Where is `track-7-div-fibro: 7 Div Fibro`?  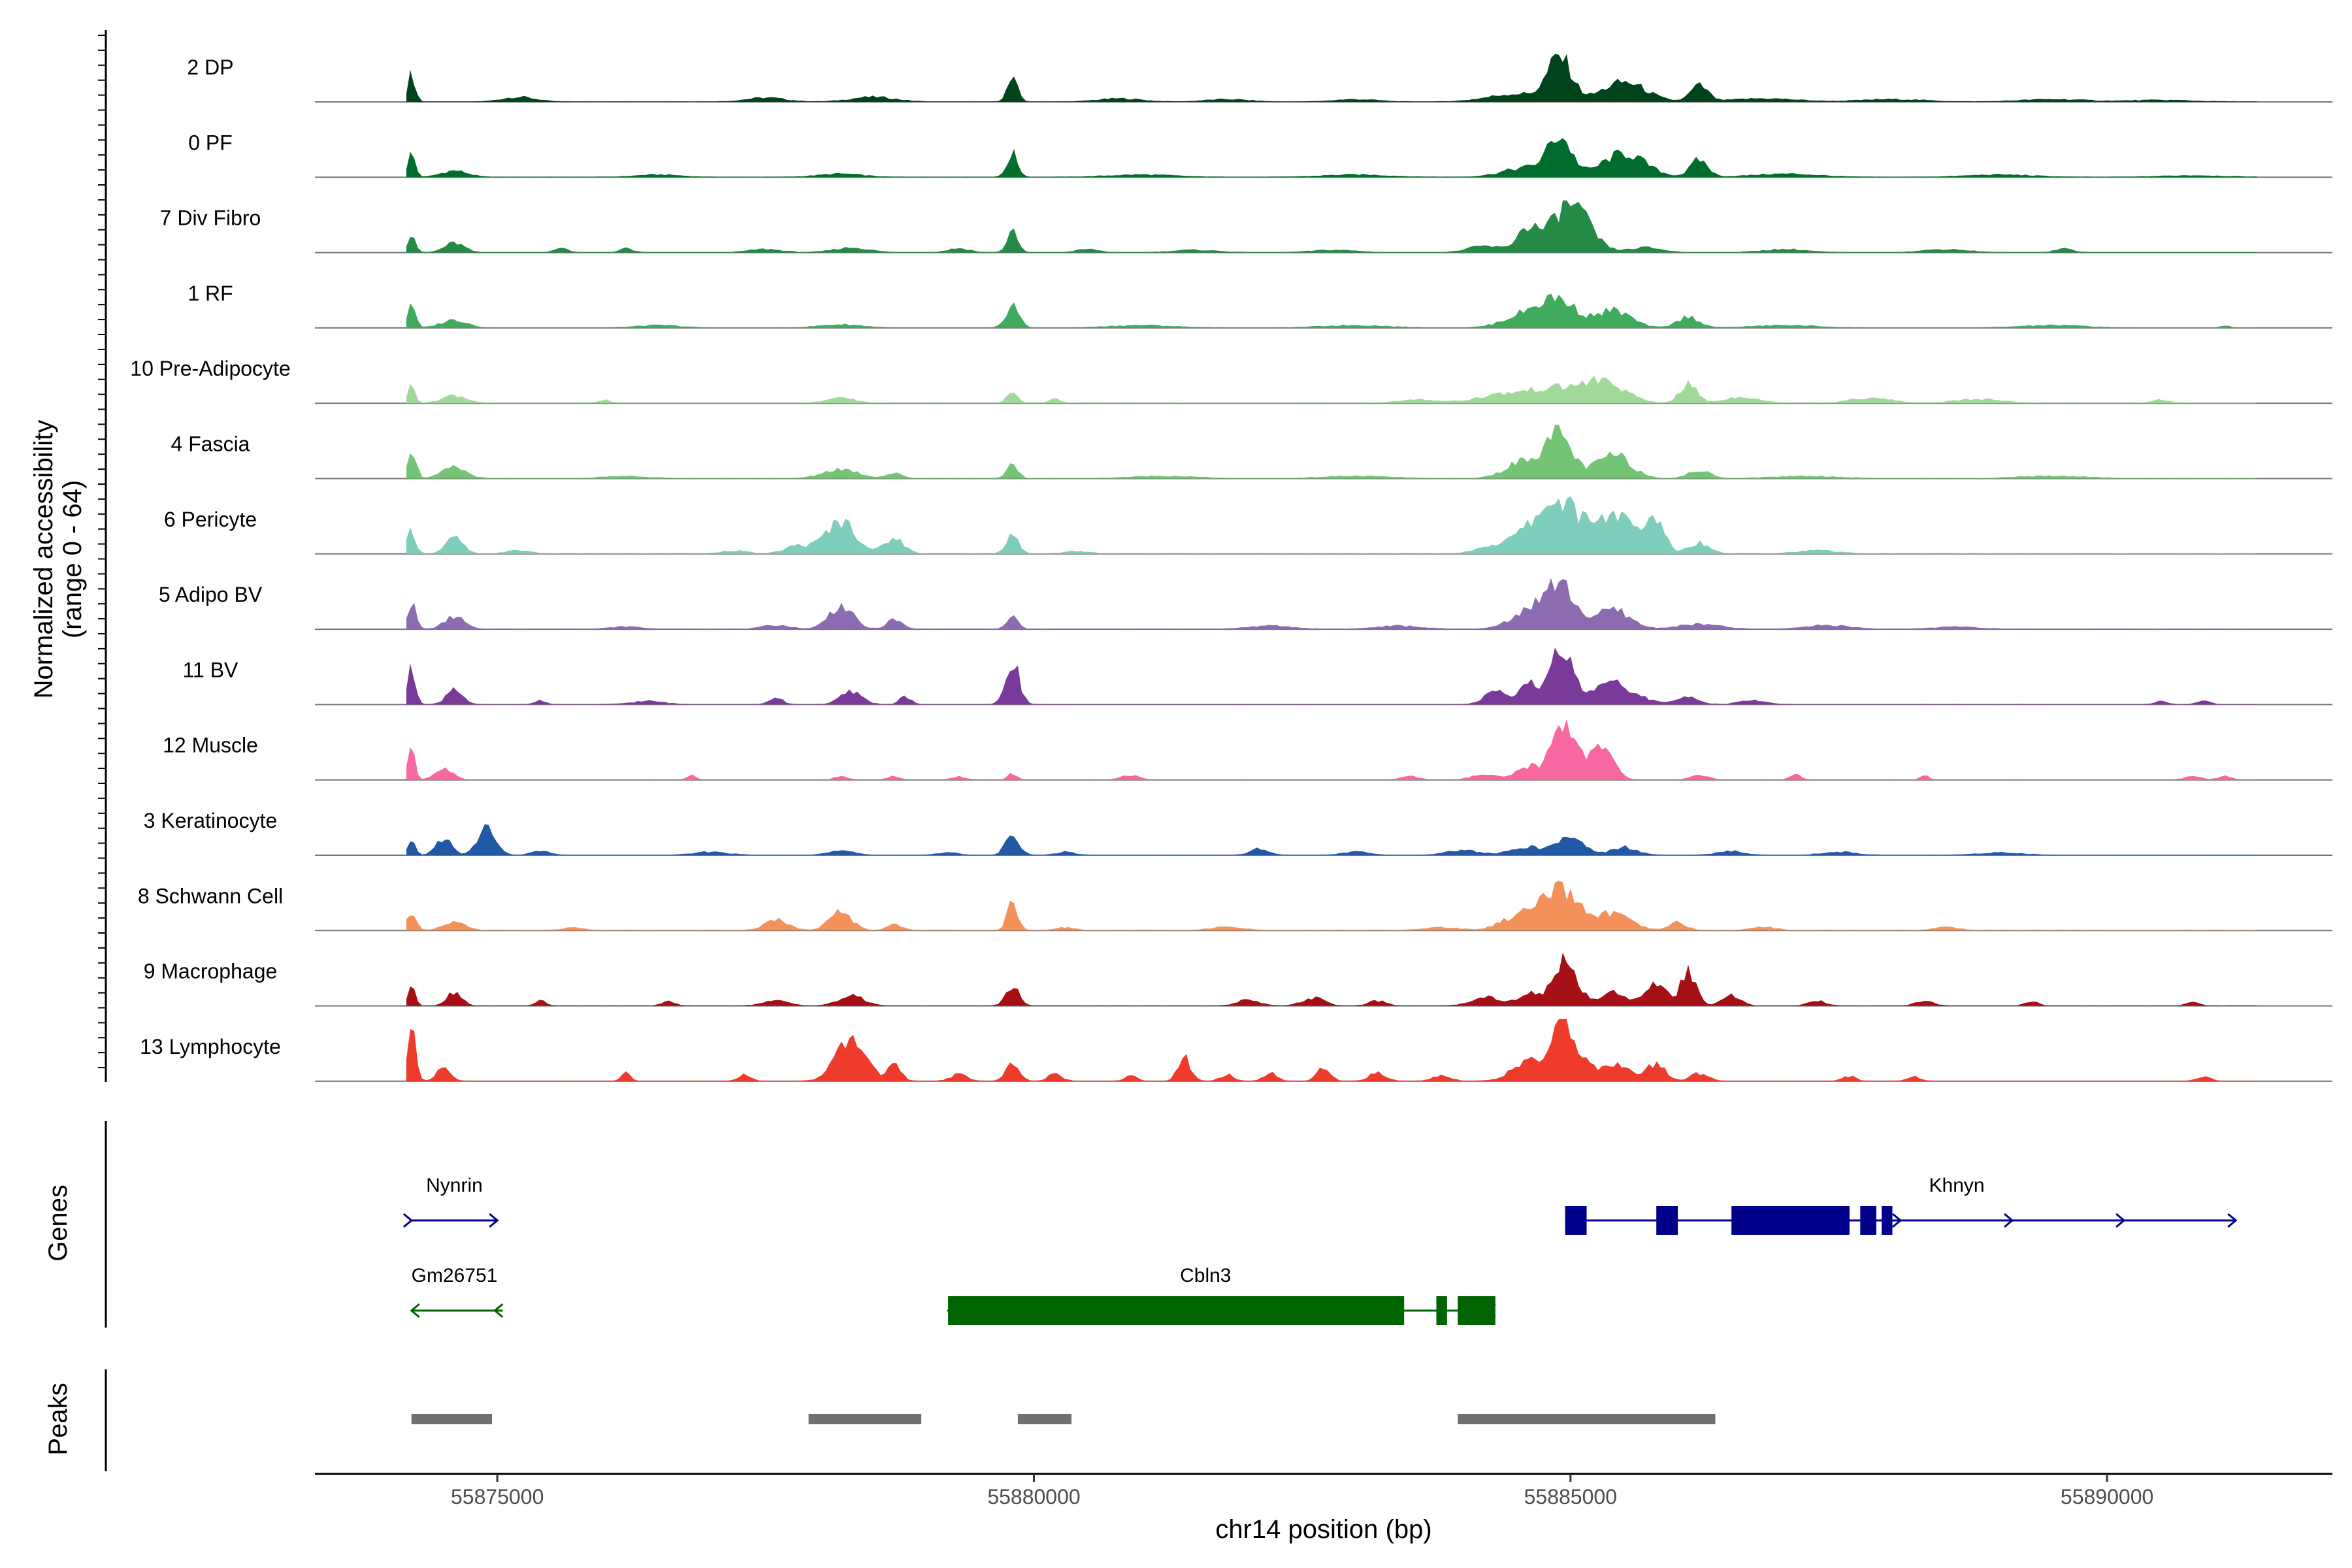
track-7-div-fibro: 7 Div Fibro is located at coordinates (1246, 226).